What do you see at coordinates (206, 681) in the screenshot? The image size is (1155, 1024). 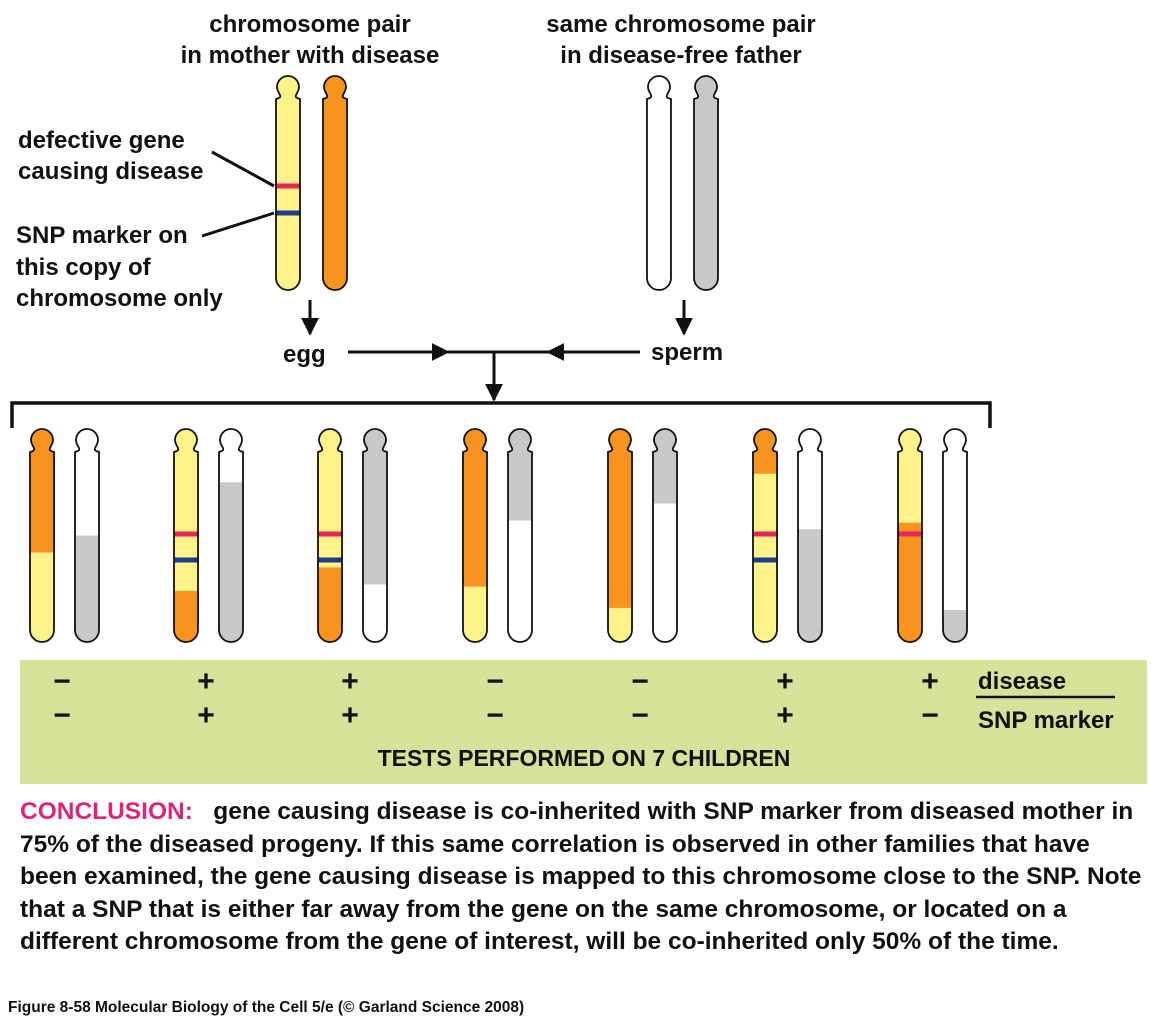 I see `child-2-disease-result: +` at bounding box center [206, 681].